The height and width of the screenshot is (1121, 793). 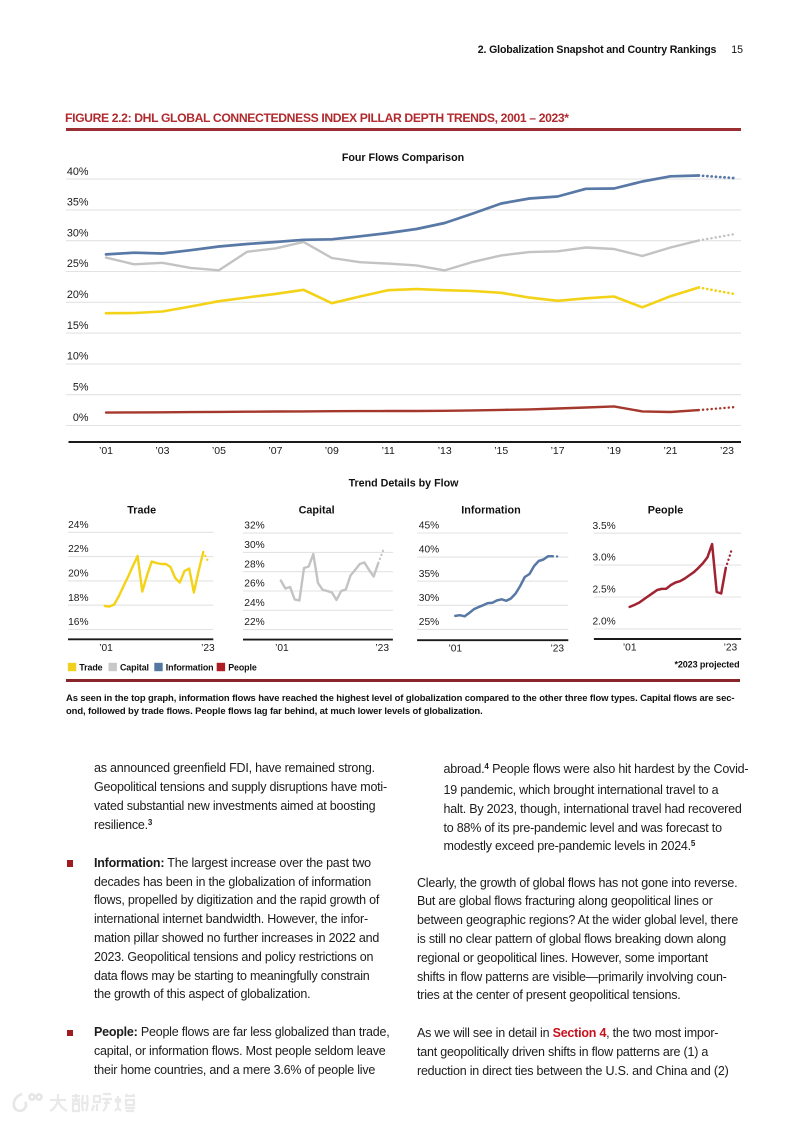 What do you see at coordinates (275, 451) in the screenshot?
I see `svg-text: ’07` at bounding box center [275, 451].